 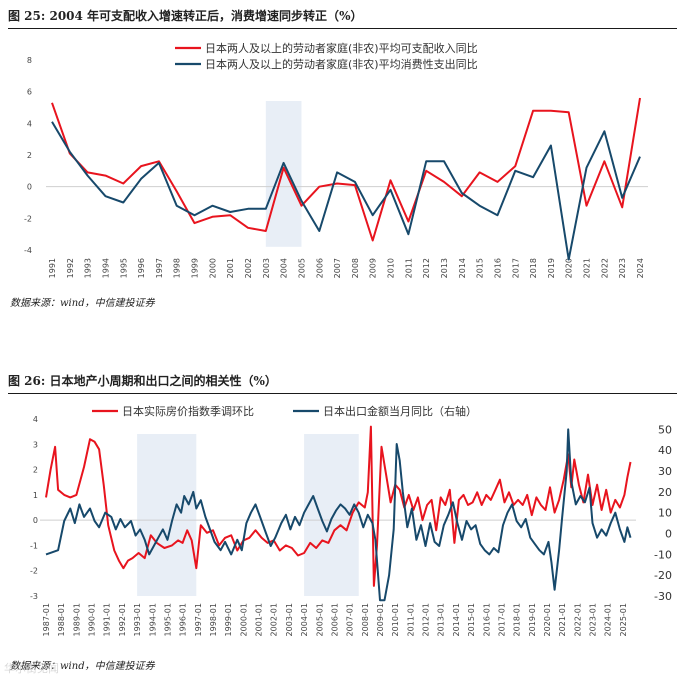 I want to click on x-tick-label: 1991-01, so click(x=107, y=619).